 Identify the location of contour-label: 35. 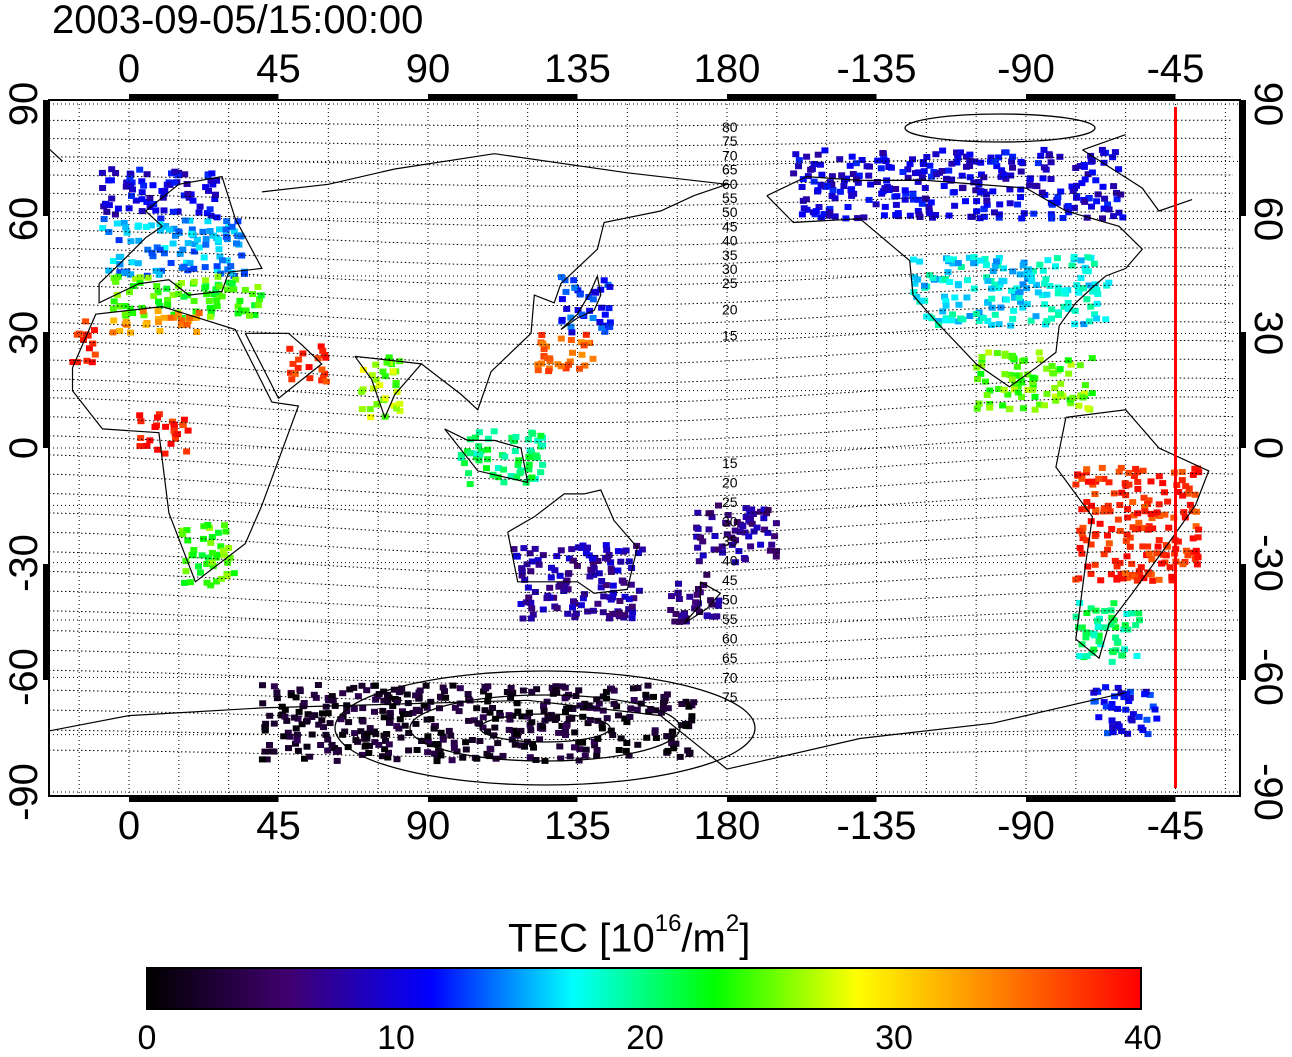
(730, 255).